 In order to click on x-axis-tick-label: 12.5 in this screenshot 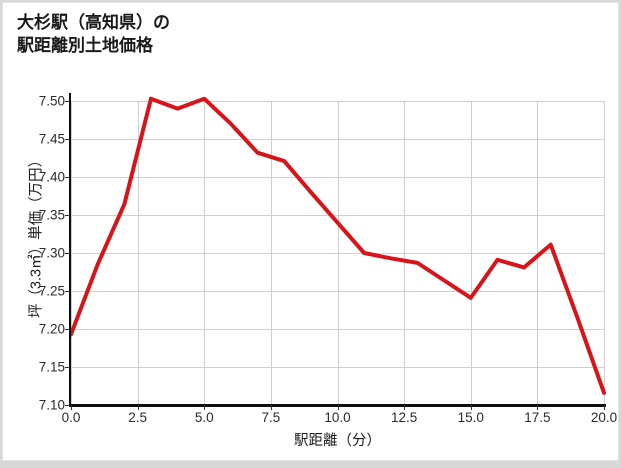, I will do `click(404, 417)`.